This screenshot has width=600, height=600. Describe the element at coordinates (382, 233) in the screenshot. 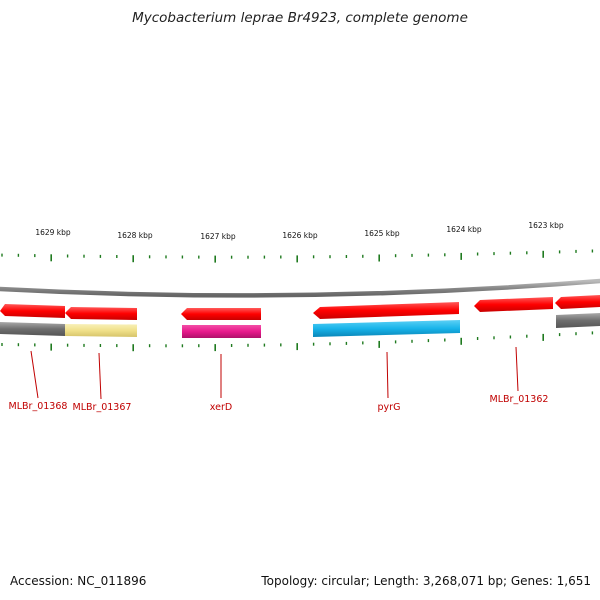

I see `kbp-label: 1625 kbp` at that location.